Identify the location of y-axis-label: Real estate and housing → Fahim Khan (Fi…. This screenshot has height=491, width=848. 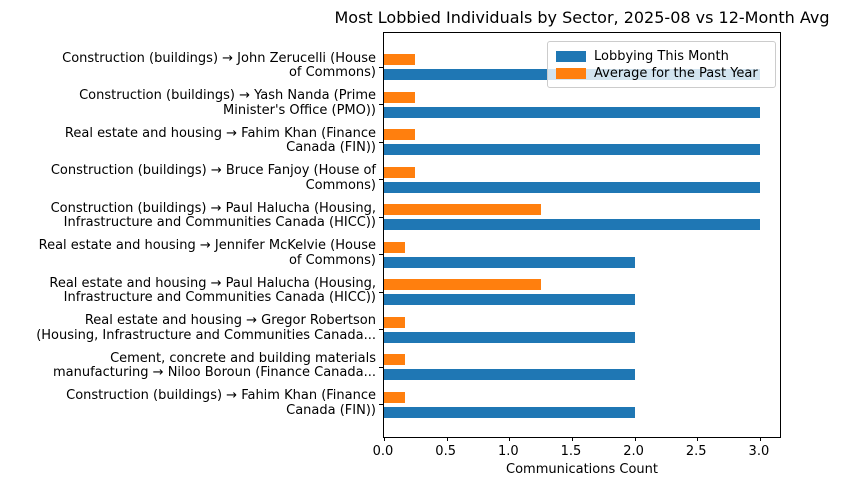
(188, 140).